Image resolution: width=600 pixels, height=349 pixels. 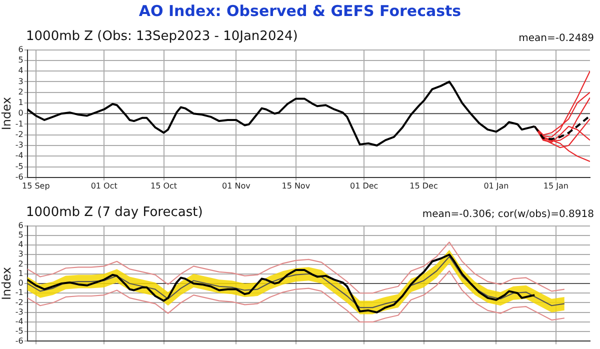 I want to click on x-tick-label: 01 Dec, so click(x=364, y=185).